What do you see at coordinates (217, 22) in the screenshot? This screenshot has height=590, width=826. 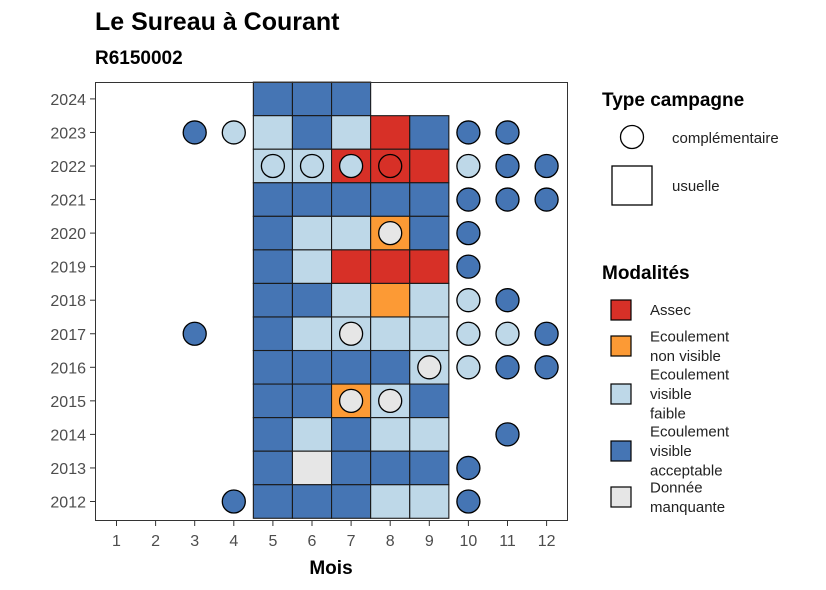 I see `chart-title: Le Sureau à Courant` at bounding box center [217, 22].